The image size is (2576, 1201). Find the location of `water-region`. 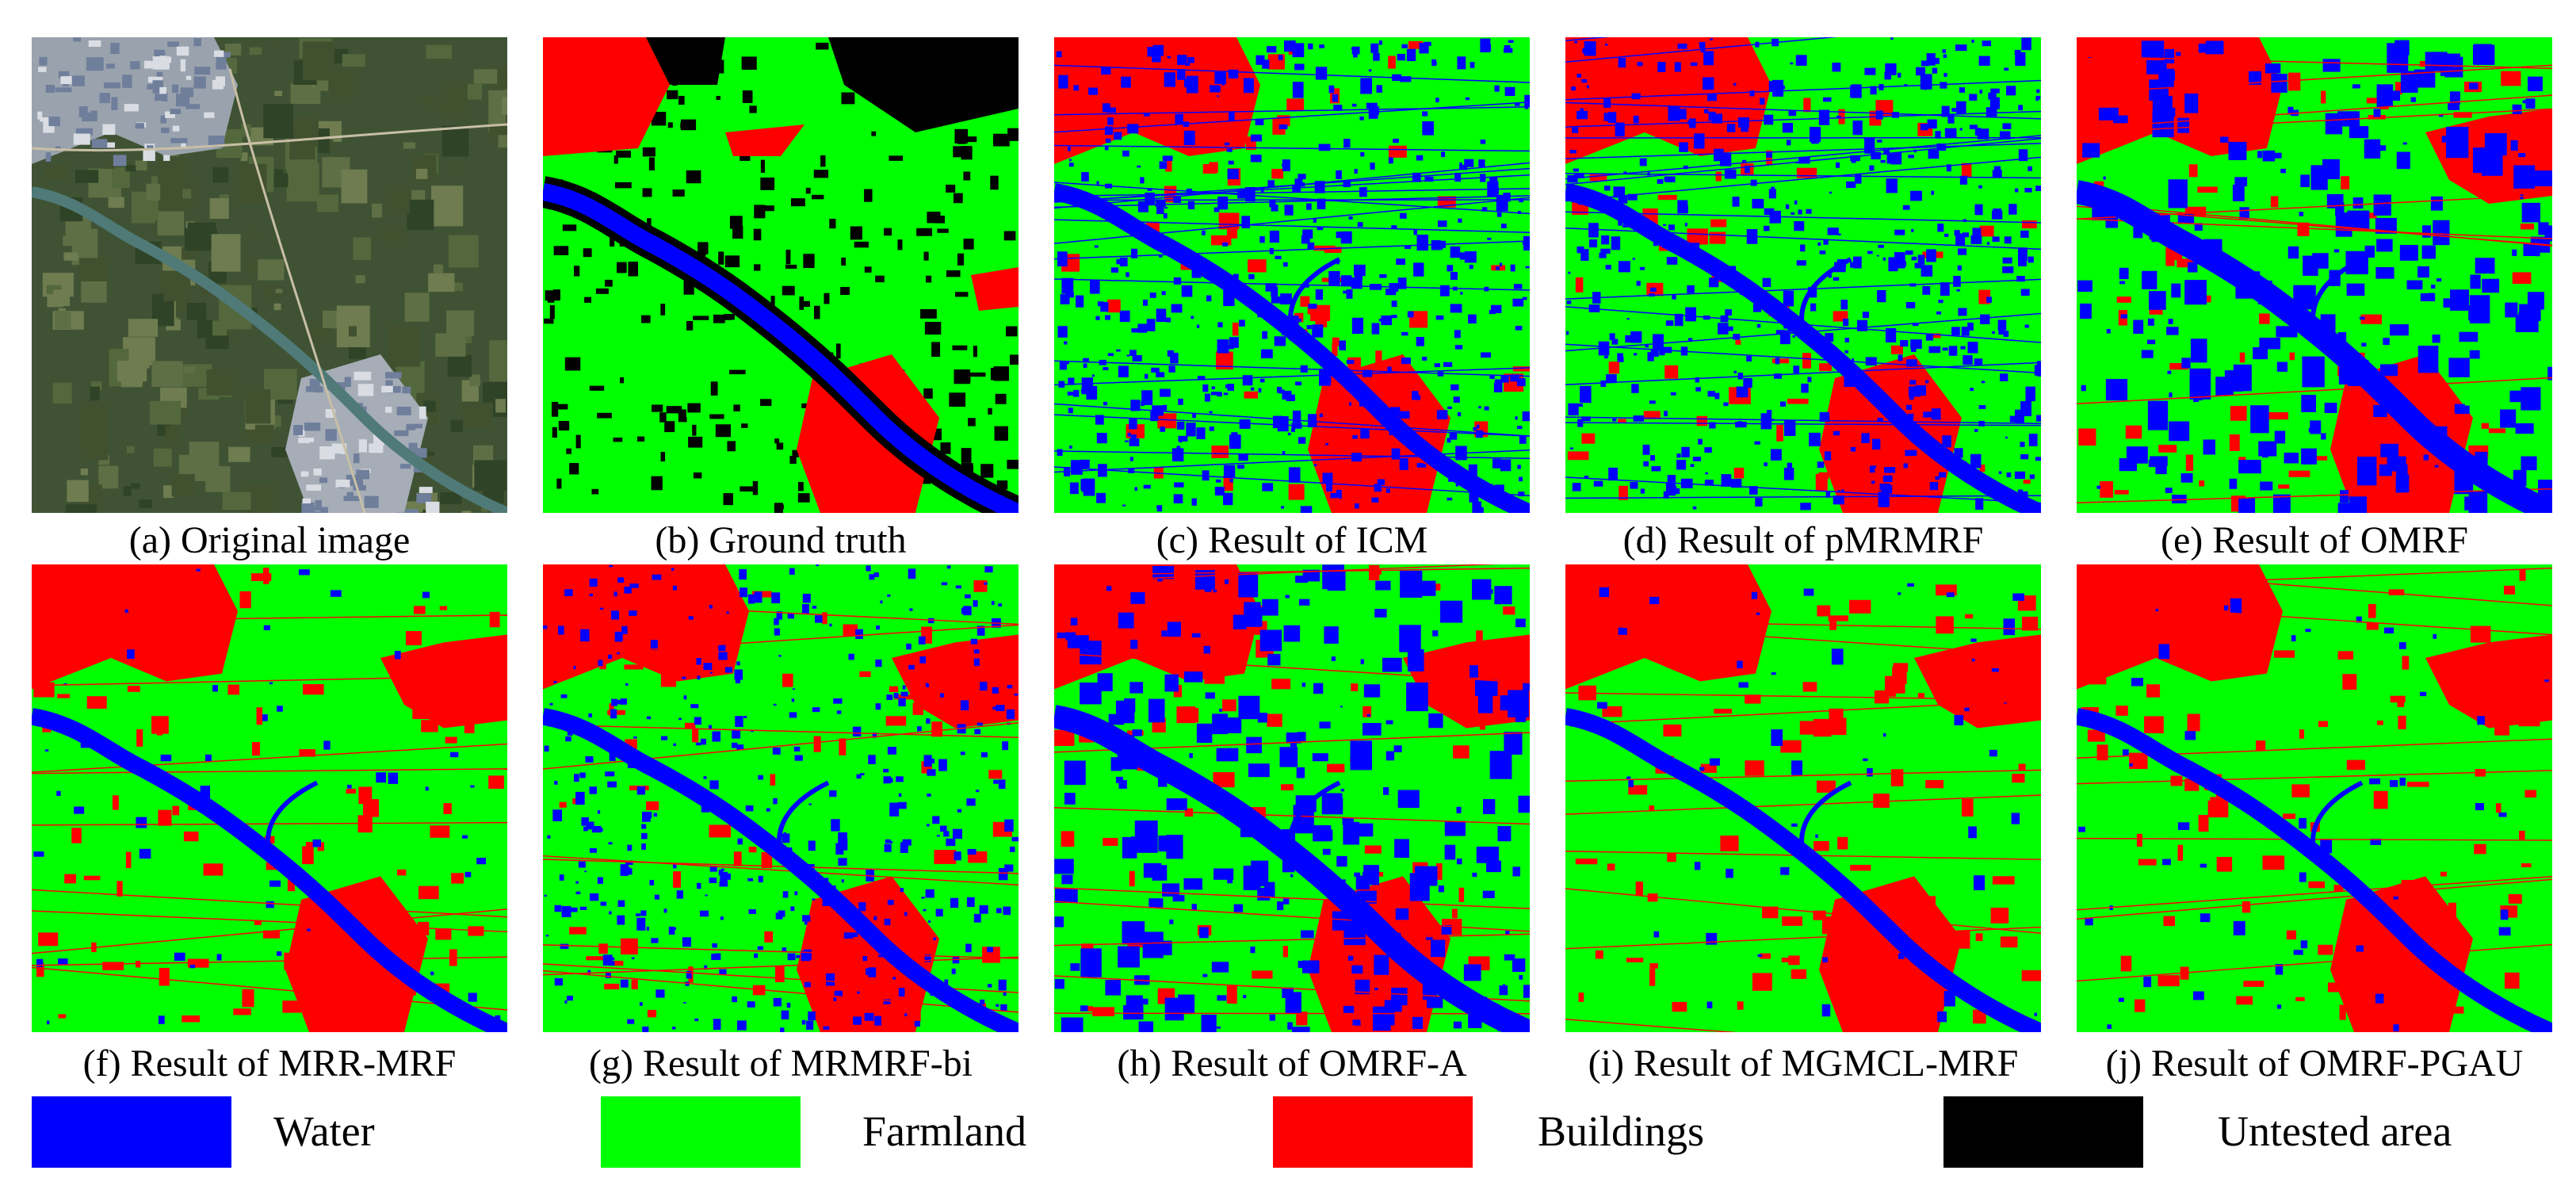

water-region is located at coordinates (269, 870).